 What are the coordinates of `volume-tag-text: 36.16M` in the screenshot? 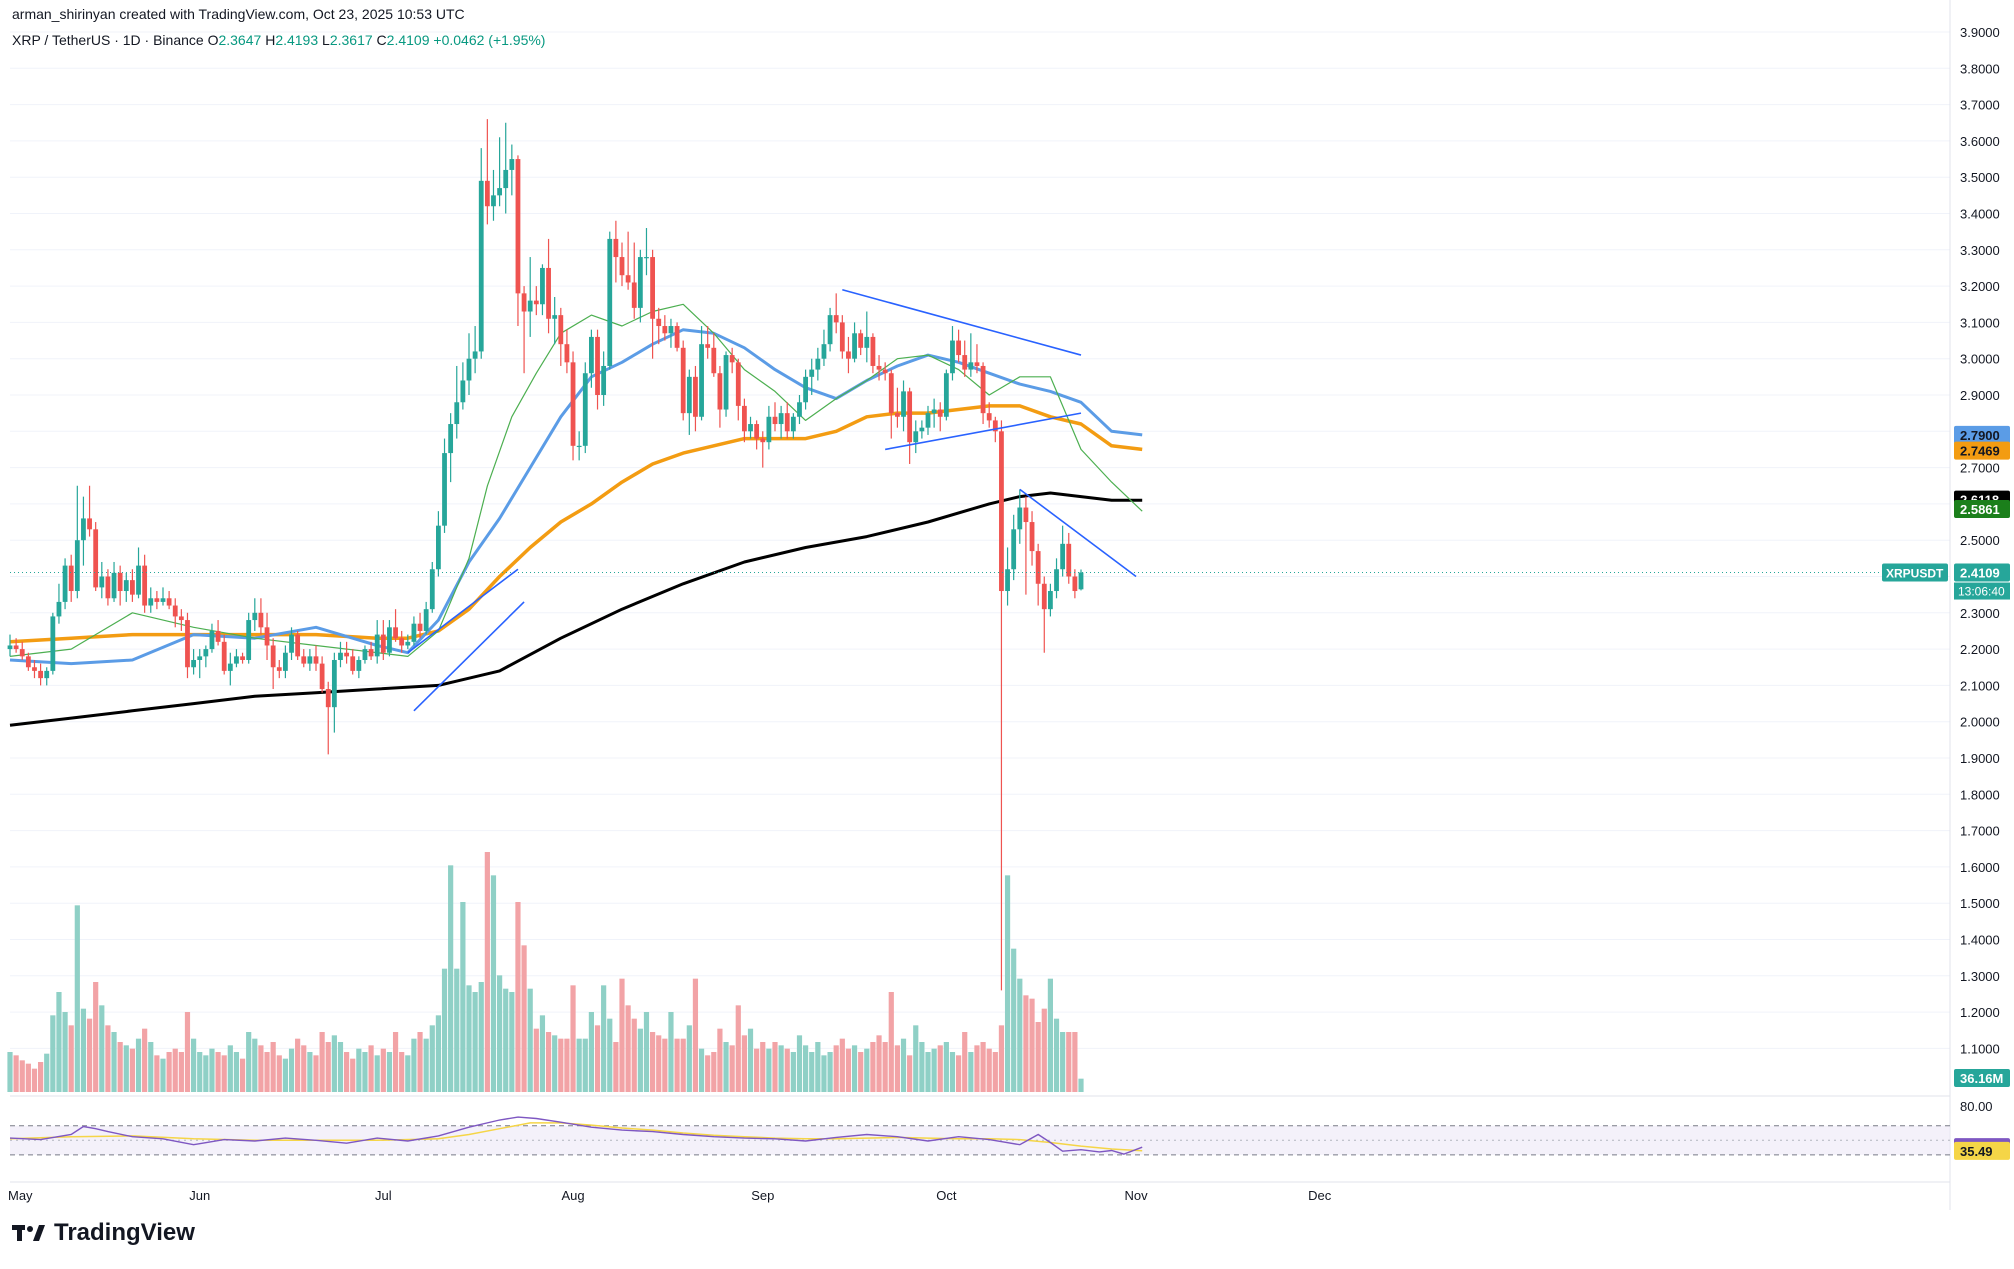 It's located at (1981, 1078).